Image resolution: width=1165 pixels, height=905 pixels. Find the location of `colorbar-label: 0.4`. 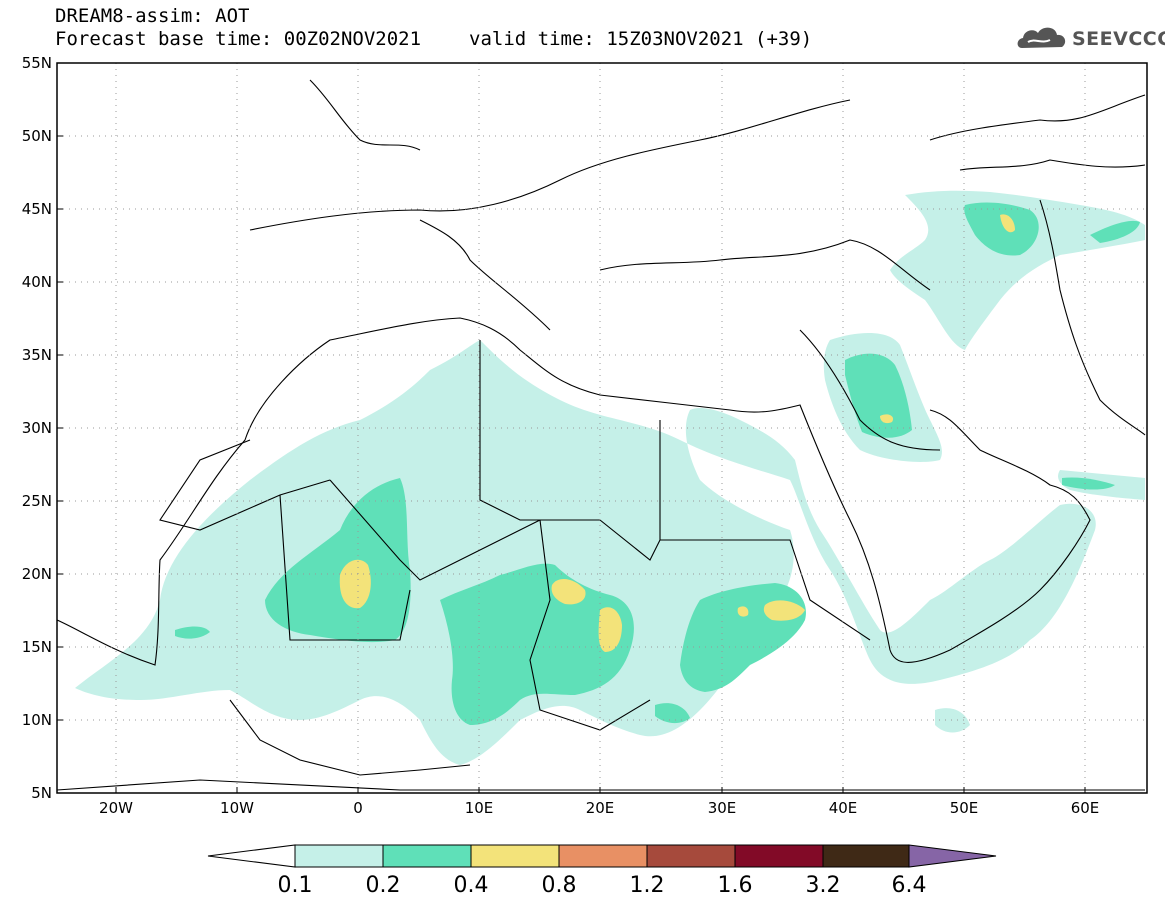

colorbar-label: 0.4 is located at coordinates (471, 885).